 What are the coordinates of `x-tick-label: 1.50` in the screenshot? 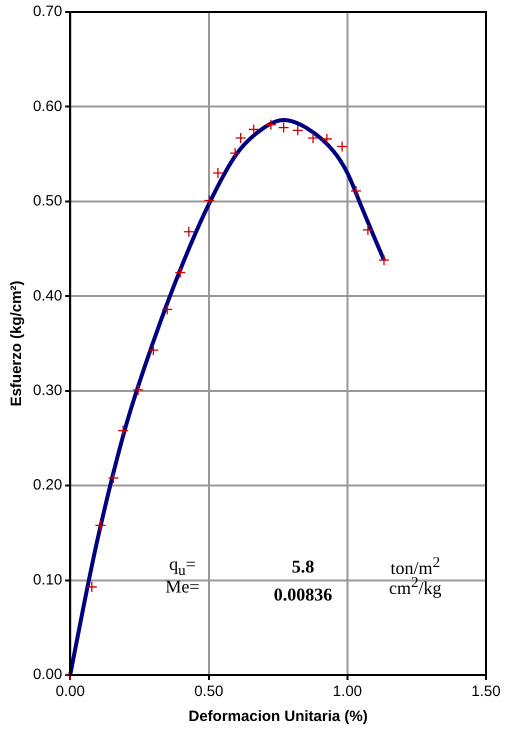 It's located at (486, 691).